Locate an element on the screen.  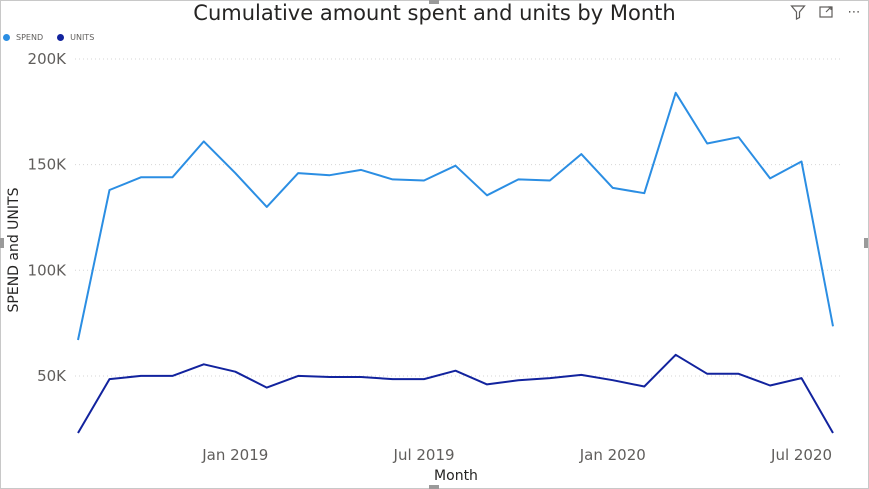
y-tick-label: 150K is located at coordinates (48, 165).